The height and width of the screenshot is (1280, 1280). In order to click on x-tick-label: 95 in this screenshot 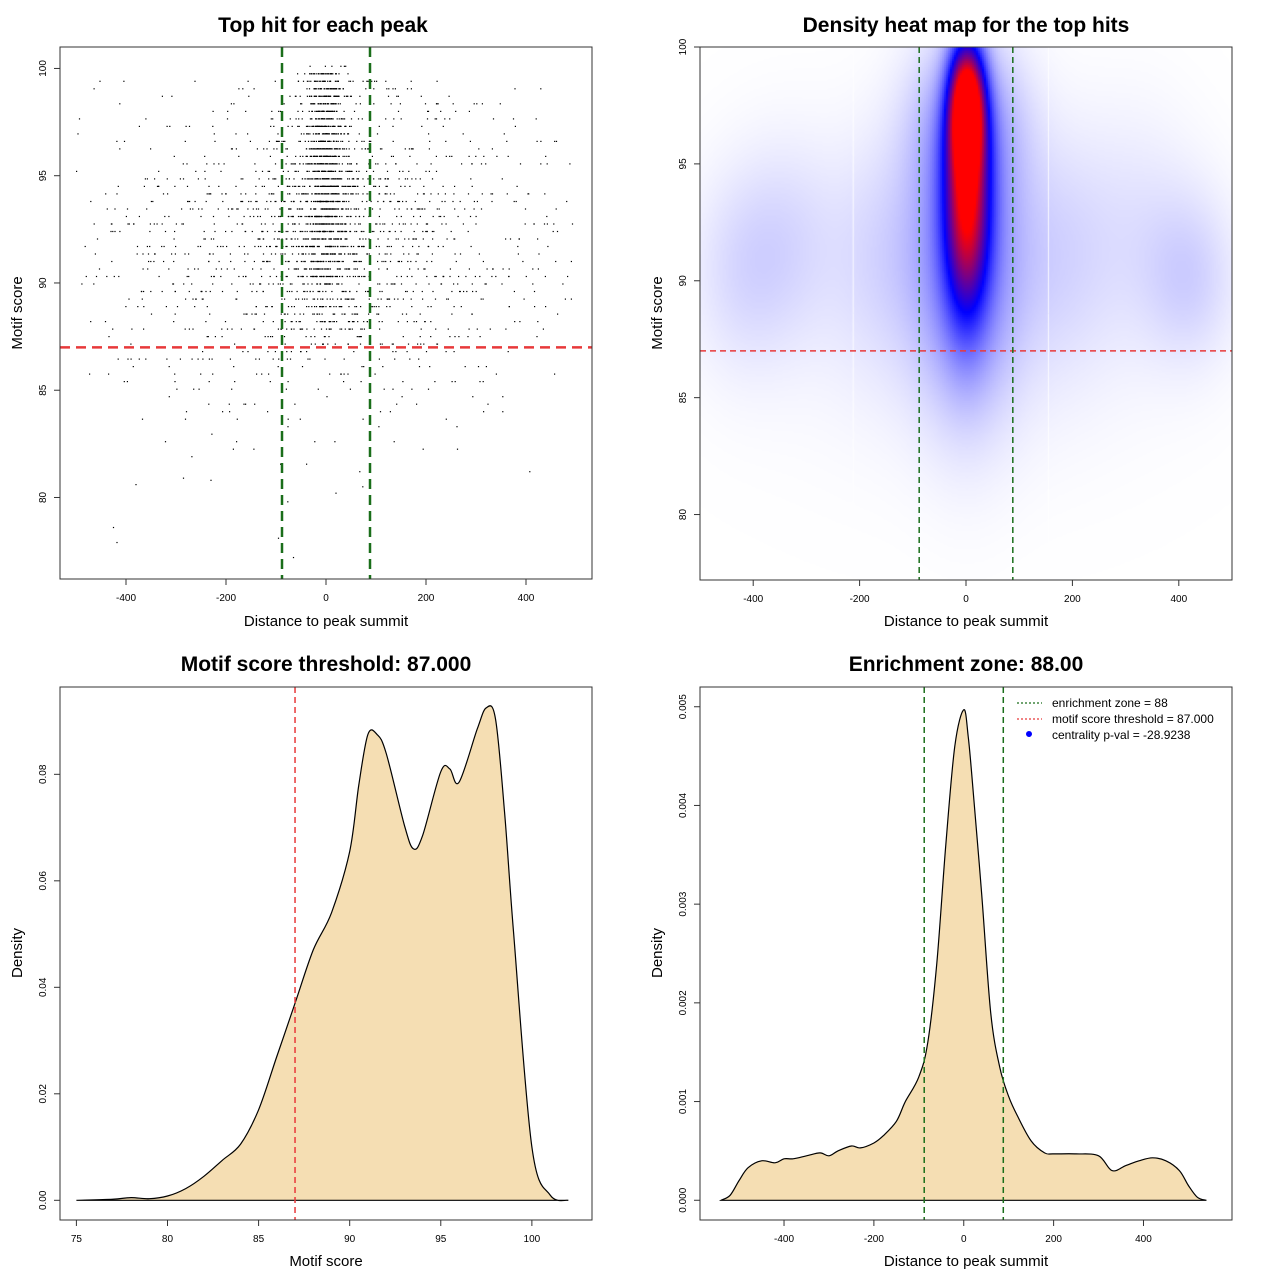, I will do `click(441, 1239)`.